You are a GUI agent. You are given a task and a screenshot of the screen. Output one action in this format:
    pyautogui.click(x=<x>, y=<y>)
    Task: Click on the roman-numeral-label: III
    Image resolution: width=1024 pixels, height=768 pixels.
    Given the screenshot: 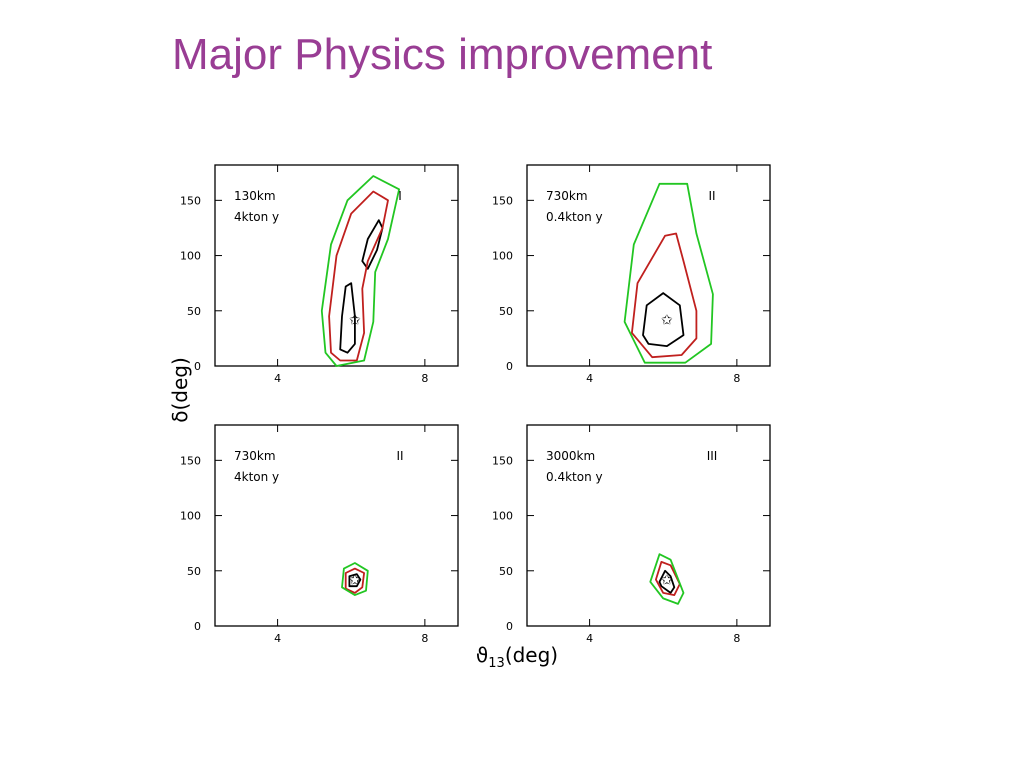 What is the action you would take?
    pyautogui.click(x=712, y=456)
    